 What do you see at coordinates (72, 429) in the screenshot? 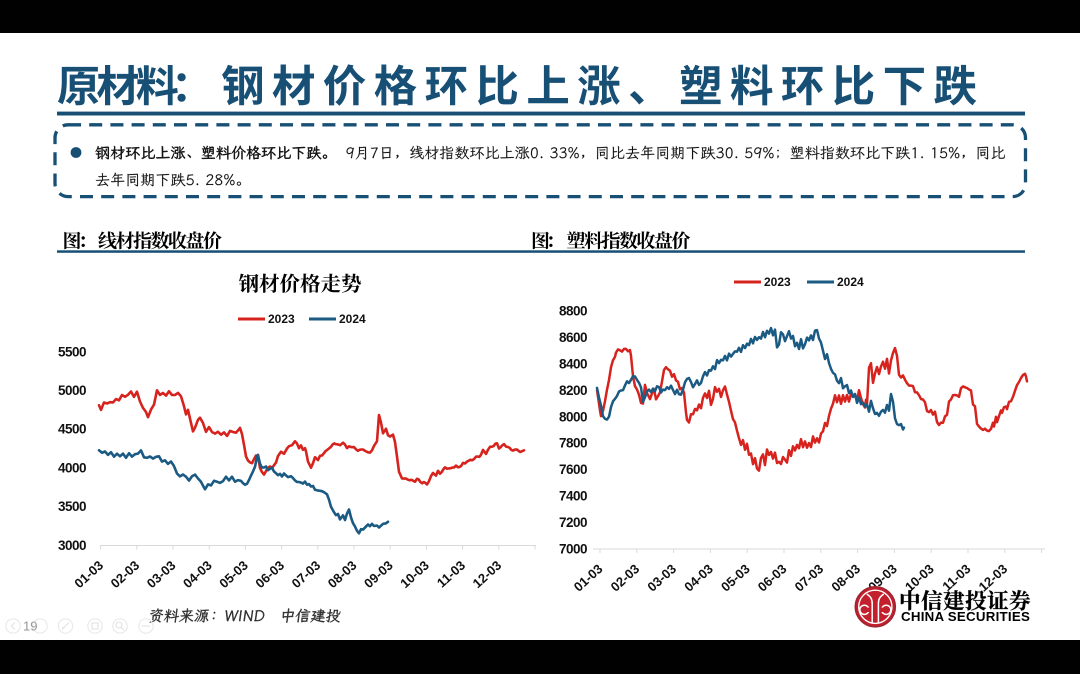
I see `svg-text: 4500` at bounding box center [72, 429].